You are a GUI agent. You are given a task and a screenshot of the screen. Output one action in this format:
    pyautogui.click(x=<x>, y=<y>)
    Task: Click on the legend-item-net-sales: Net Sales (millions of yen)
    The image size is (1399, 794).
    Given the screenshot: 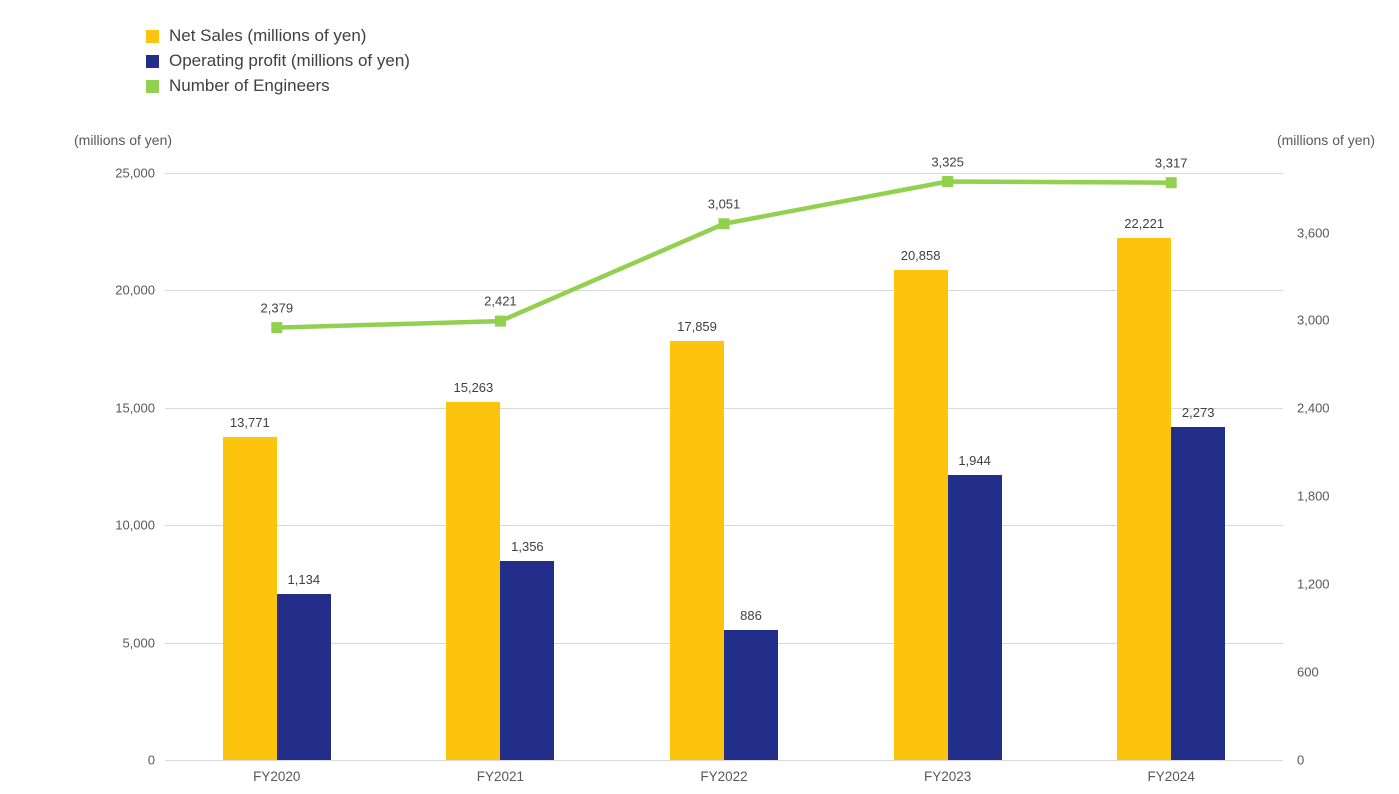 What is the action you would take?
    pyautogui.click(x=278, y=36)
    